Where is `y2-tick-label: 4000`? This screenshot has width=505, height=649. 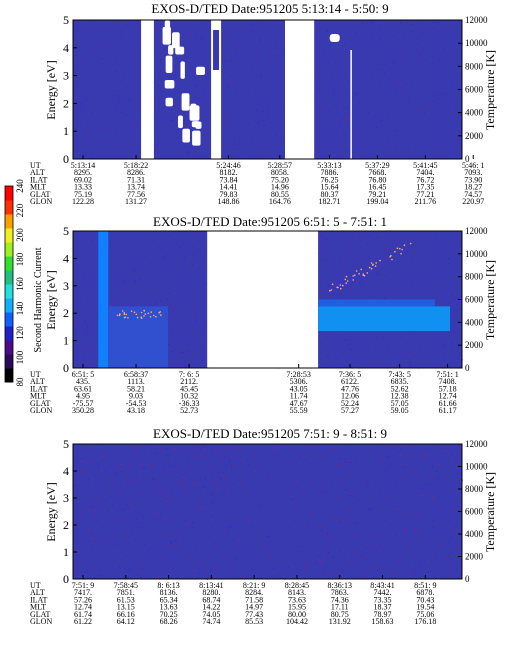 y2-tick-label: 4000 is located at coordinates (474, 534).